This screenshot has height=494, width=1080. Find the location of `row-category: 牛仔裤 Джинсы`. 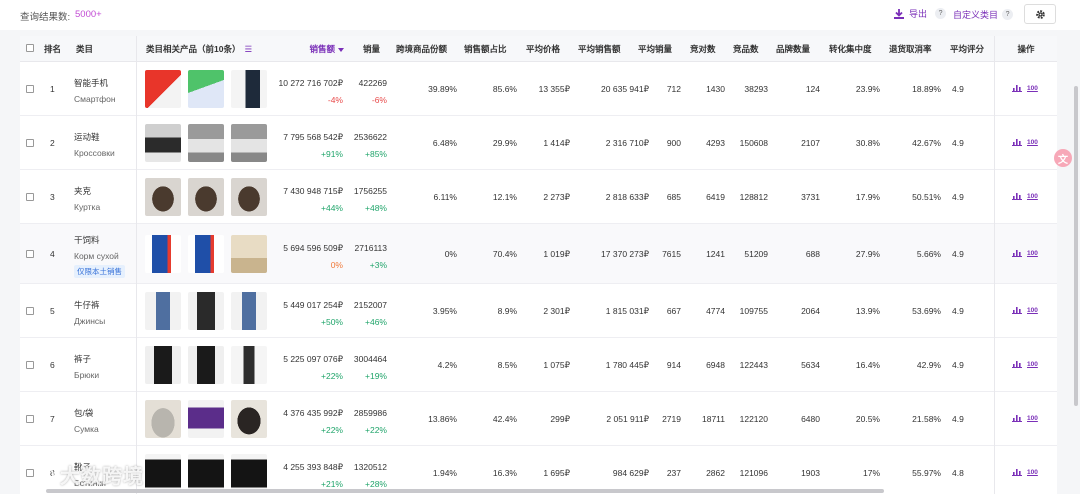

row-category: 牛仔裤 Джинсы is located at coordinates (89, 312).